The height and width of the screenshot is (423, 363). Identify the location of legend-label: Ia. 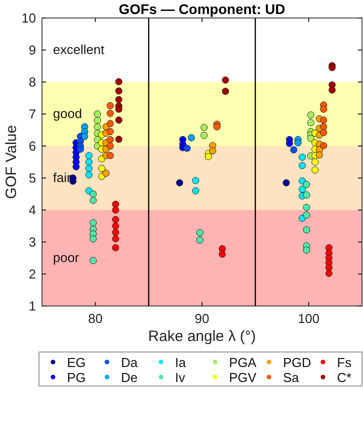
(181, 362).